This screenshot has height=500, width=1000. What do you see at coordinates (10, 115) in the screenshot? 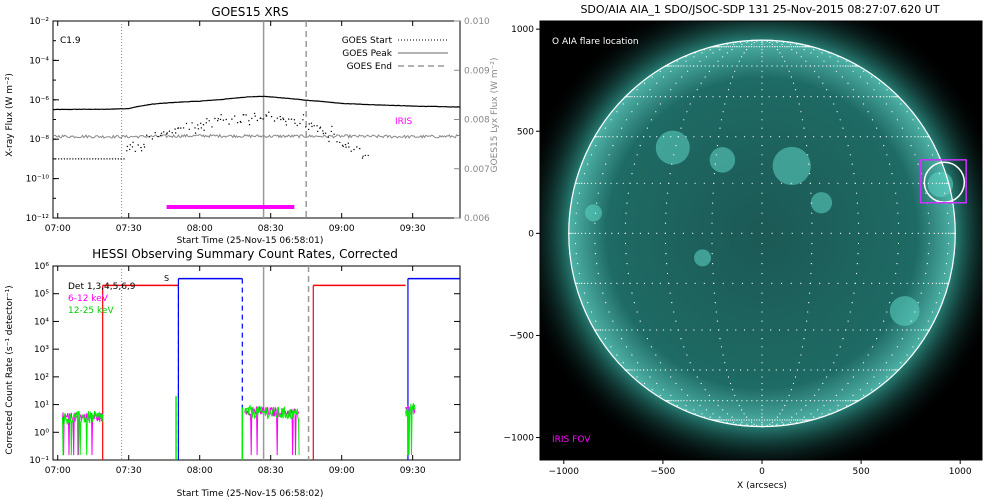
I see `goes-ylabel-left: X-ray Flux (W m⁻²)` at bounding box center [10, 115].